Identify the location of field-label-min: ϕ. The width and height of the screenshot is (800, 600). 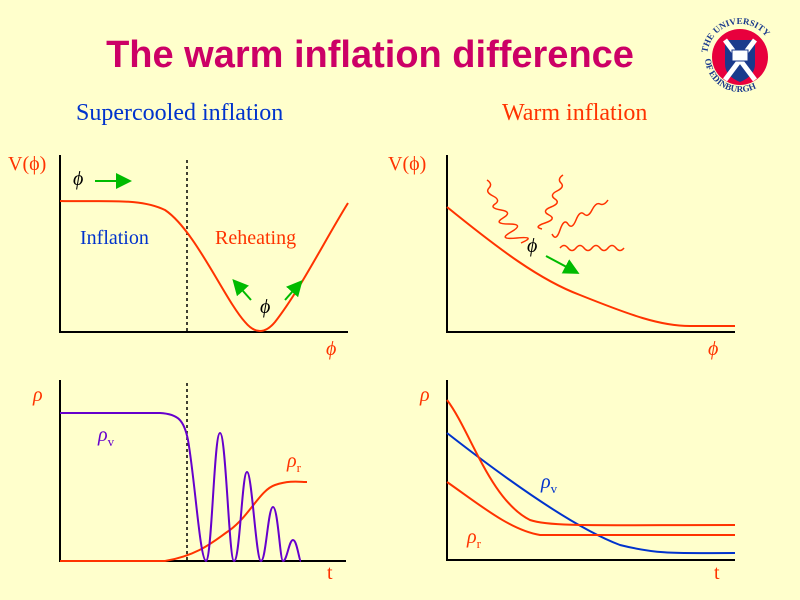
(265, 307).